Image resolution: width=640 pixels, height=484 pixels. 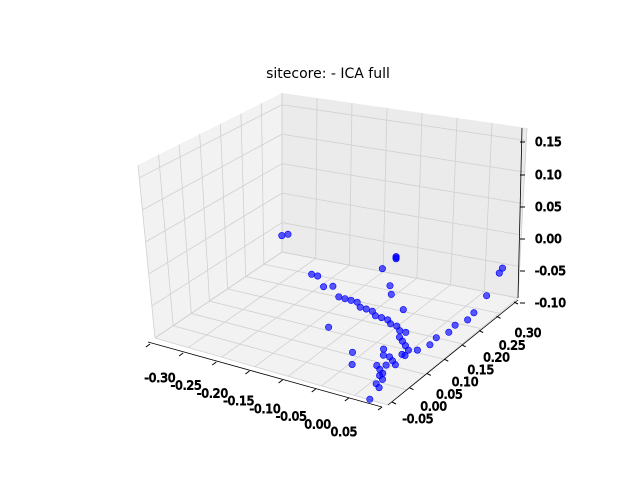 I want to click on x-tick-label: -0.30, so click(x=159, y=378).